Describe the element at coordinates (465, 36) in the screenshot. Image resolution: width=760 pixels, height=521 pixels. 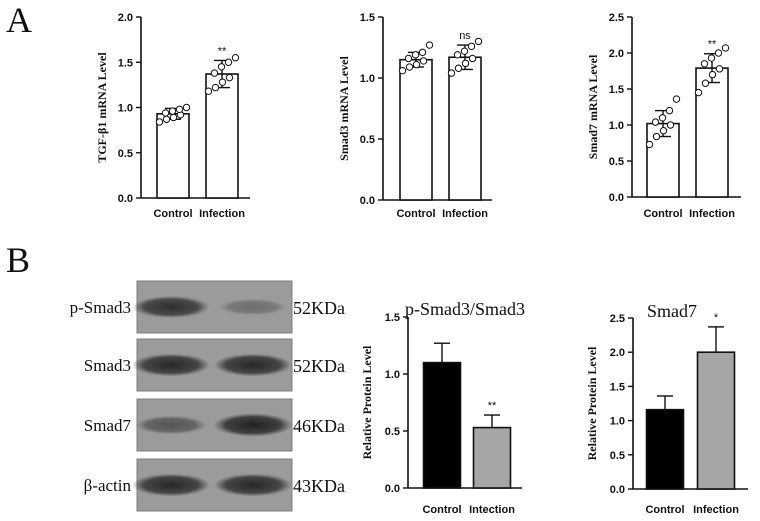
I see `significance-label: ns` at that location.